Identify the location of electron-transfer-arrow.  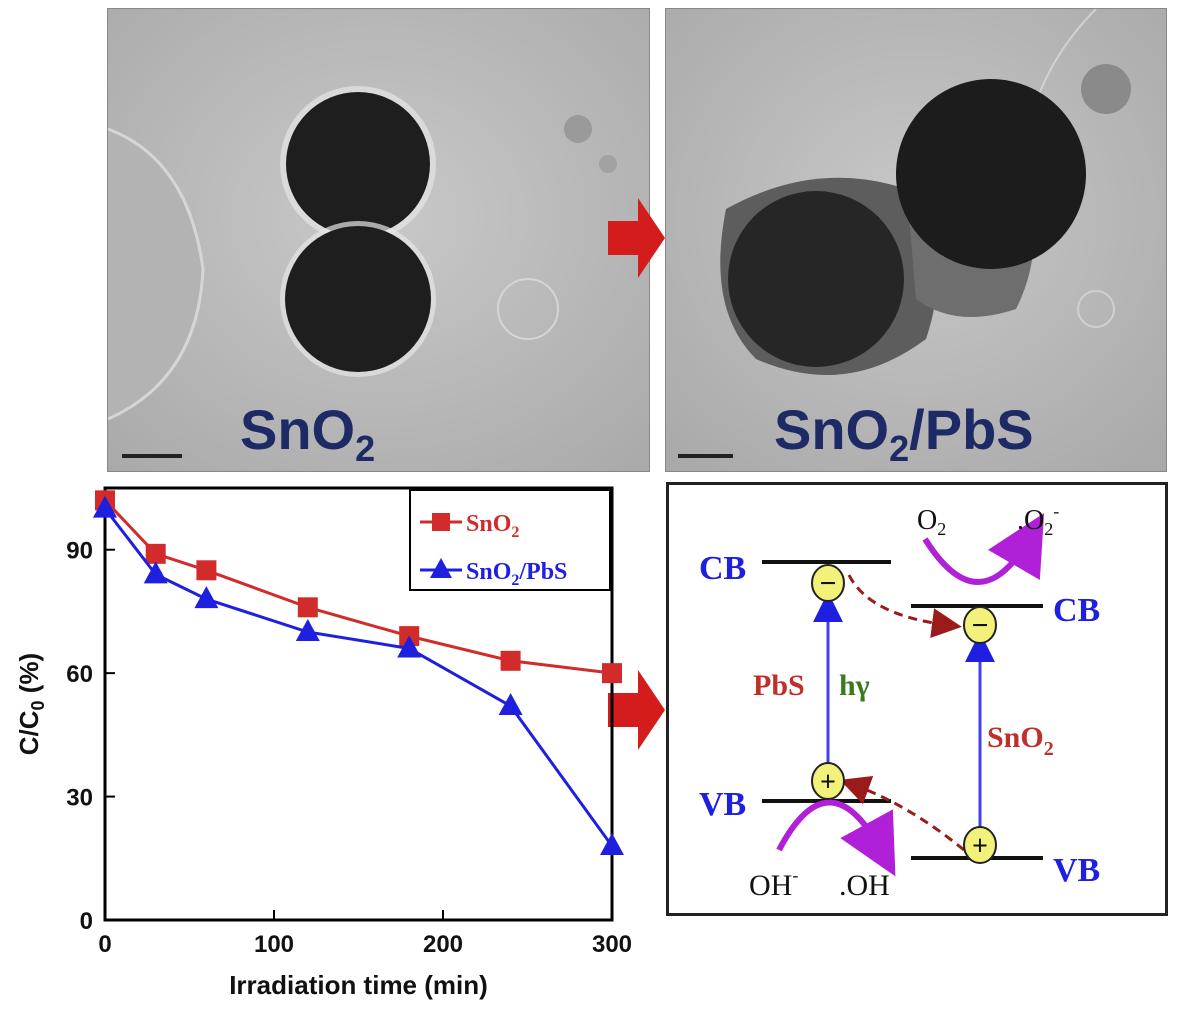
(904, 606).